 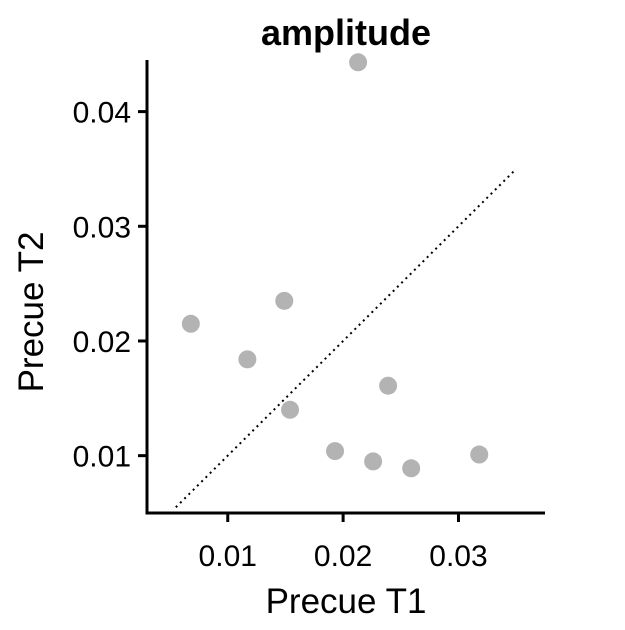 What do you see at coordinates (102, 227) in the screenshot?
I see `y-tick-label: 0.03` at bounding box center [102, 227].